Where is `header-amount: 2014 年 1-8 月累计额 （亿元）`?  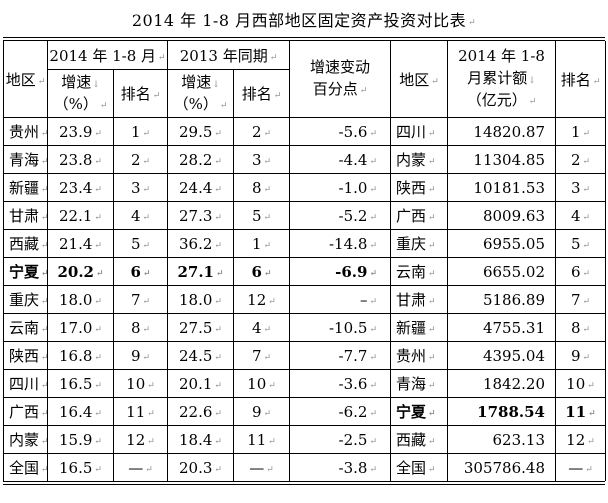
header-amount: 2014 年 1-8 月累计额 （亿元） is located at coordinates (501, 79).